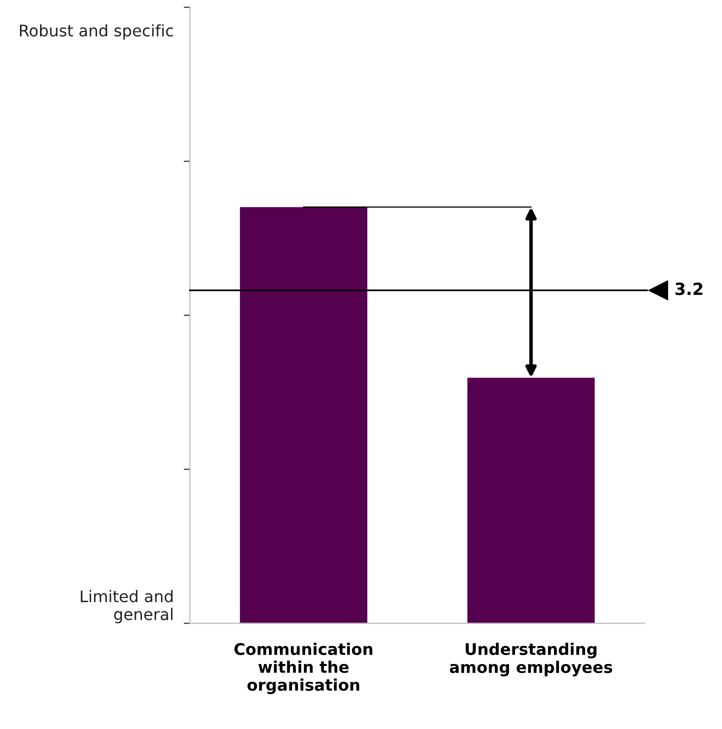 This screenshot has height=729, width=722. What do you see at coordinates (303, 668) in the screenshot?
I see `x-tick-label: Communication within the organisation` at bounding box center [303, 668].